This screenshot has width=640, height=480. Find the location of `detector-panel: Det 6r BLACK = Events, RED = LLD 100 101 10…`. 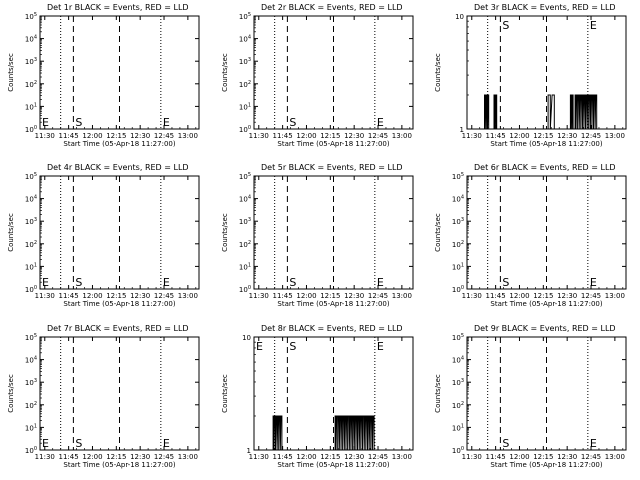

detector-panel: Det 6r BLACK = Events, RED = LLD 100 101 10… is located at coordinates (530, 235).